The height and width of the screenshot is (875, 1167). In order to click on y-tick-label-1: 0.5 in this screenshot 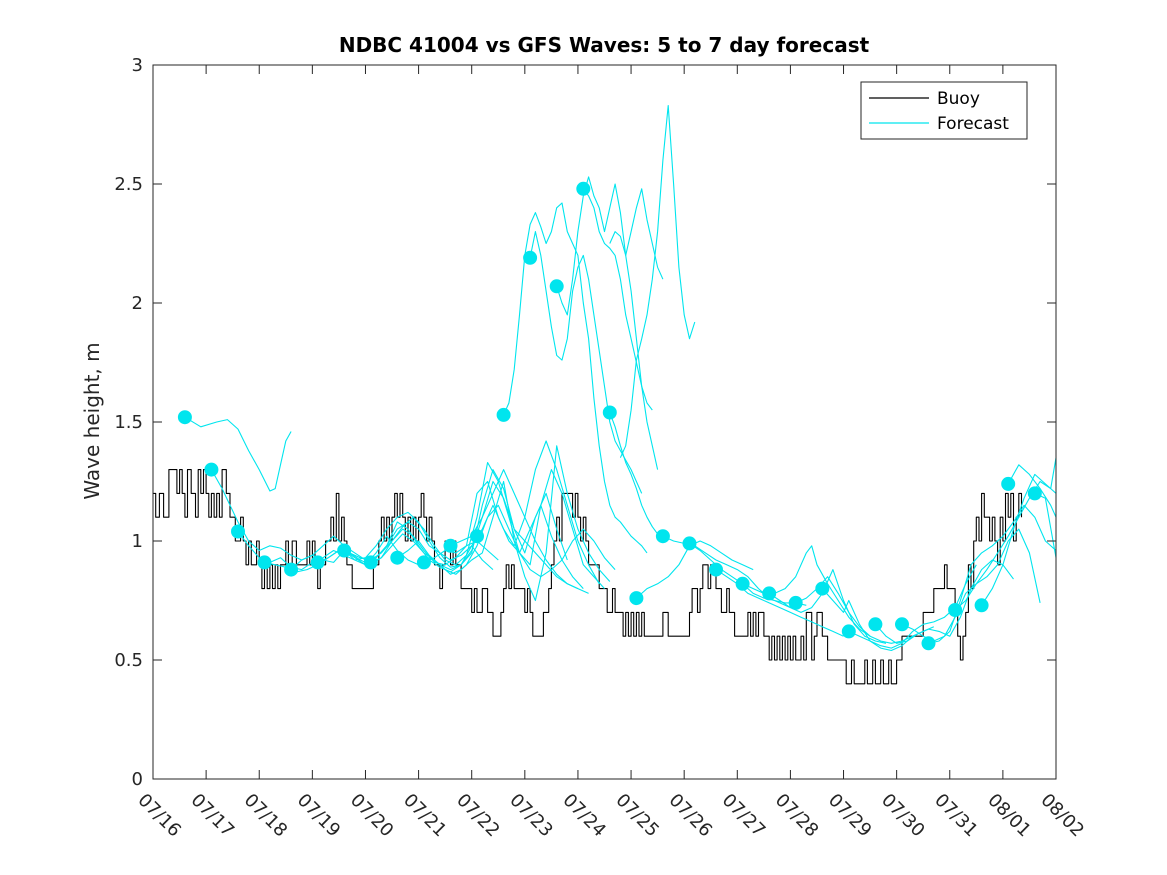, I will do `click(128, 660)`.